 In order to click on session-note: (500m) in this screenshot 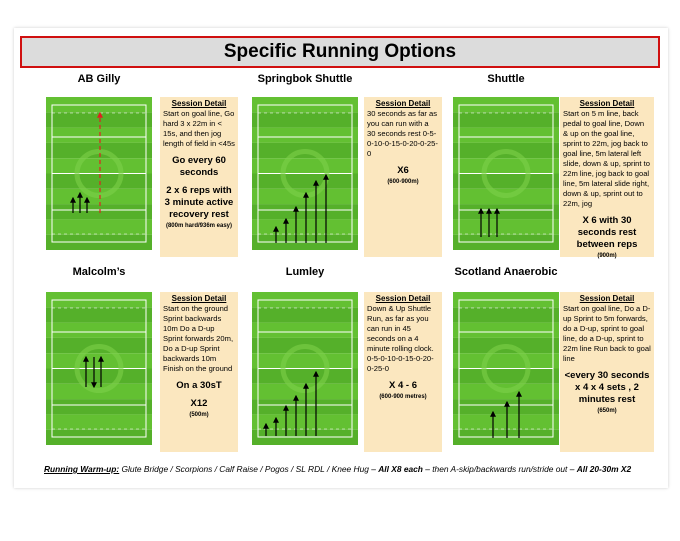, I will do `click(199, 415)`.